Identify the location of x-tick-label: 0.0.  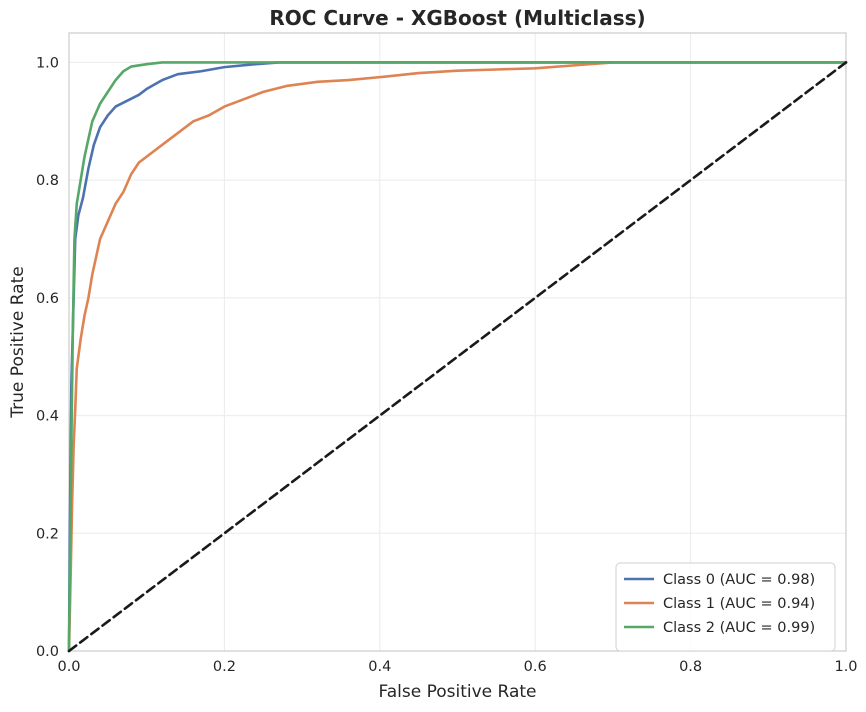
(68, 667).